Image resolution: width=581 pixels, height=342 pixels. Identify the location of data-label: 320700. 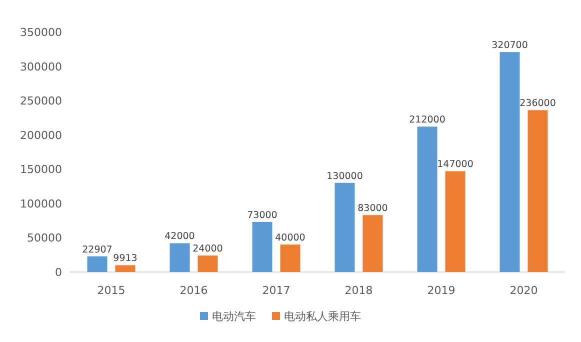
(510, 46).